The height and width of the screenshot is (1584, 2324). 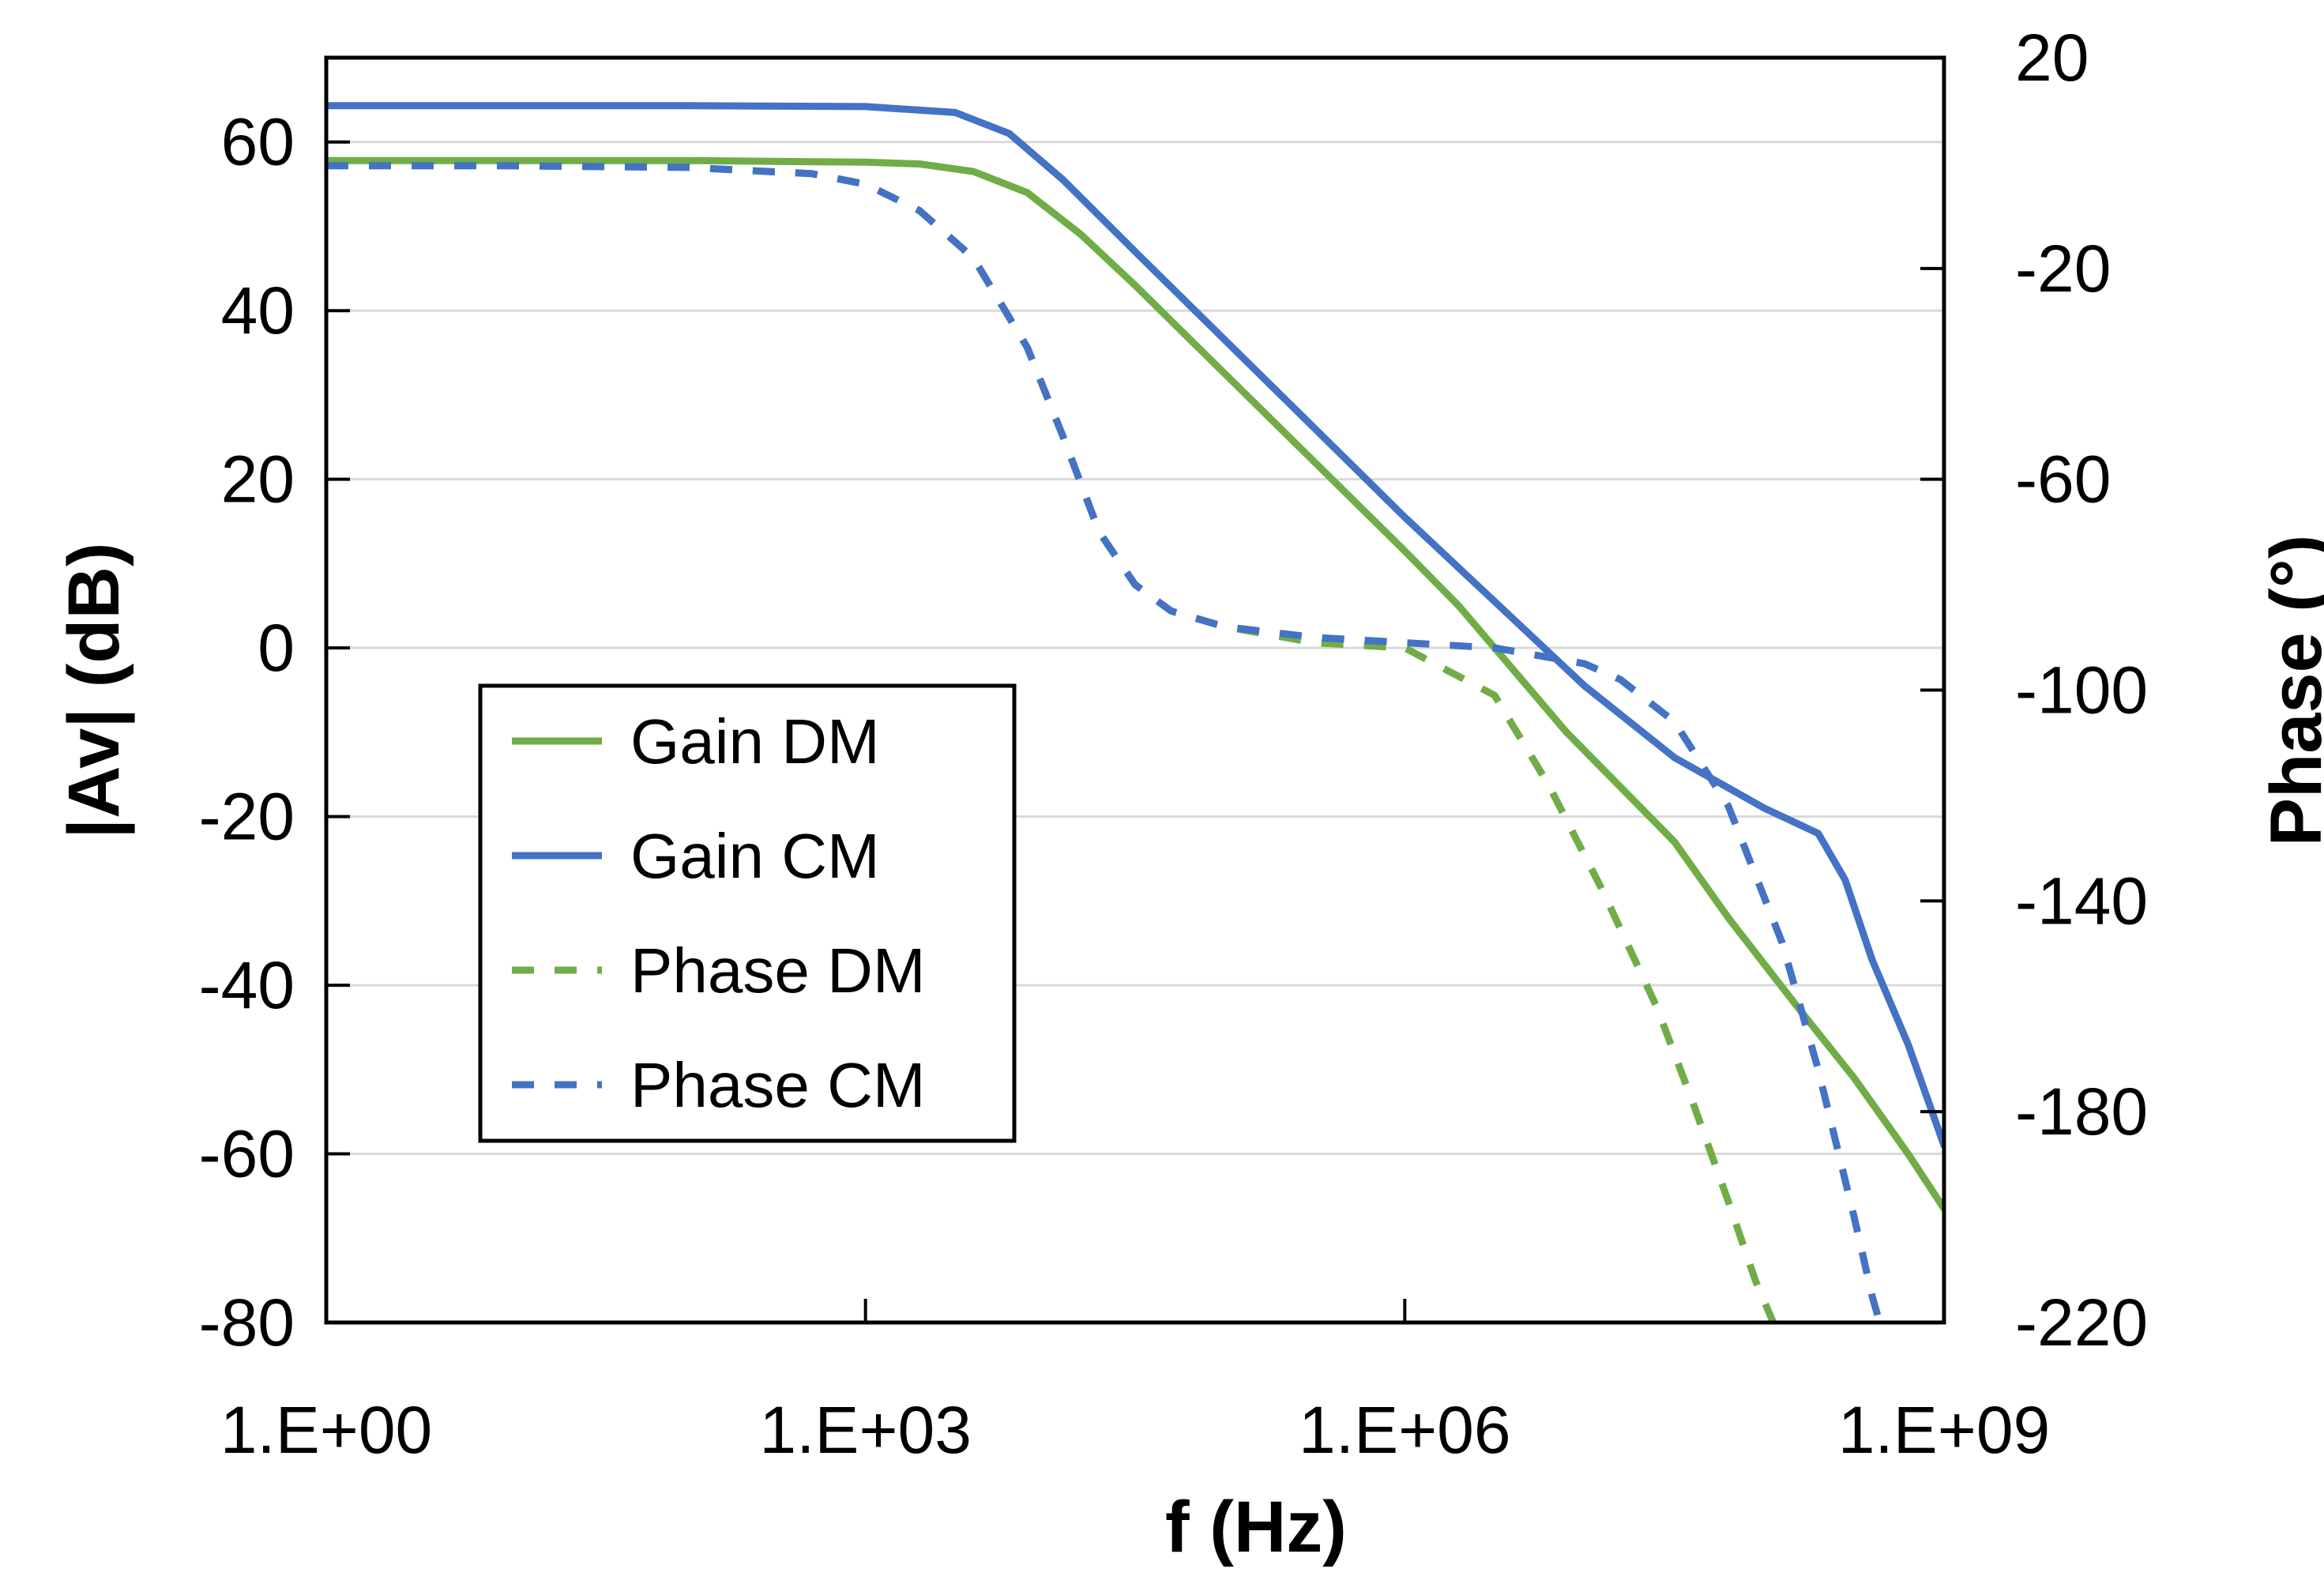 I want to click on y2-tick-label: -20, so click(x=2063, y=268).